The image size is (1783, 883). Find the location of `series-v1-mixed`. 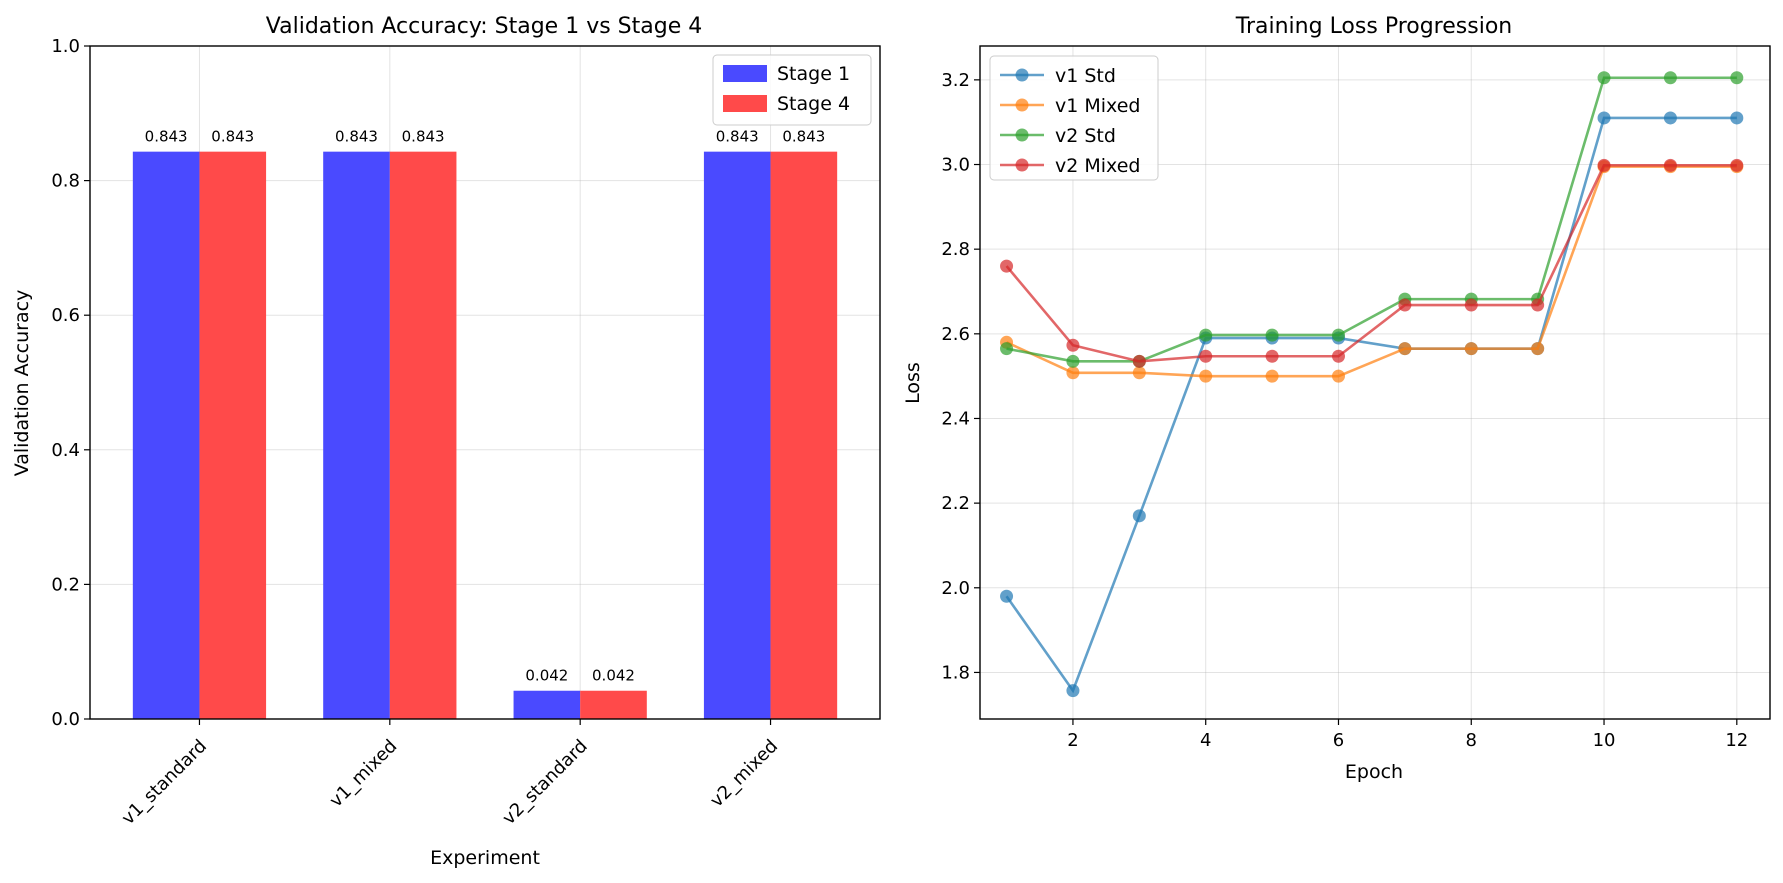

series-v1-mixed is located at coordinates (1372, 271).